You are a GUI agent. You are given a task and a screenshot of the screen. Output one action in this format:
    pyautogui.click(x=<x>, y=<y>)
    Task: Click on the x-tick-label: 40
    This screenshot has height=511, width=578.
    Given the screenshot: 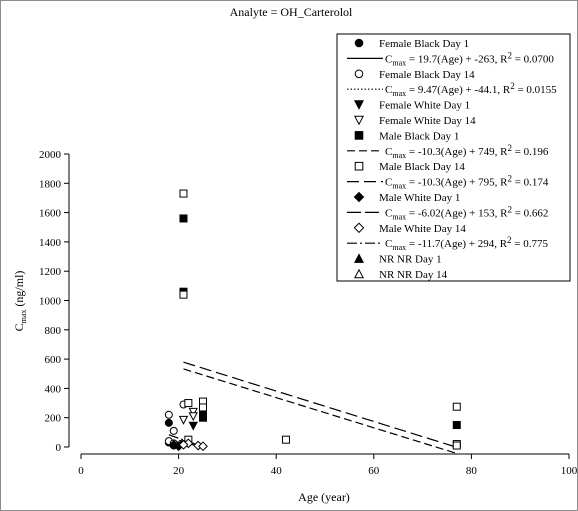 What is the action you would take?
    pyautogui.click(x=277, y=471)
    